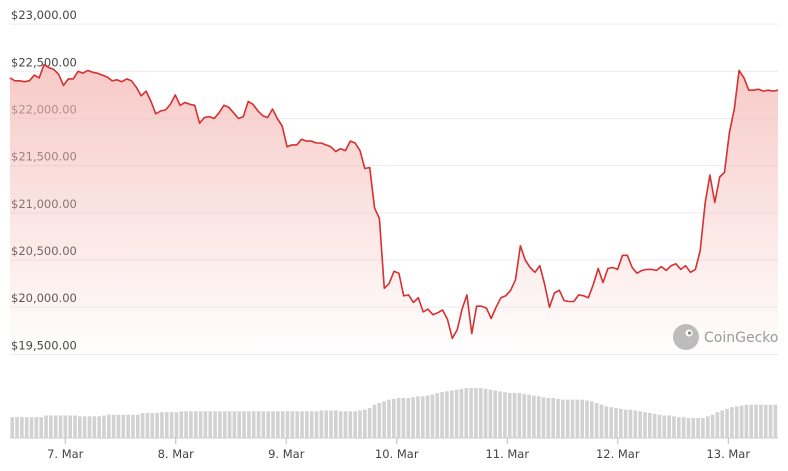 The image size is (788, 471). I want to click on volume-bars, so click(394, 413).